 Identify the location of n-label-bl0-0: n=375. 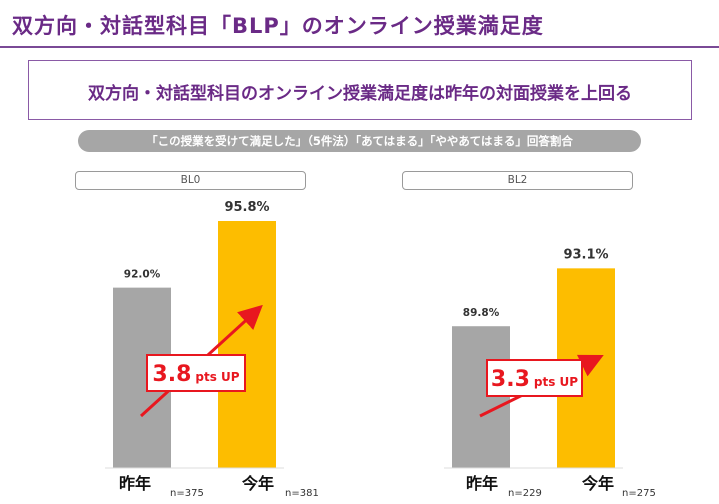
(187, 493).